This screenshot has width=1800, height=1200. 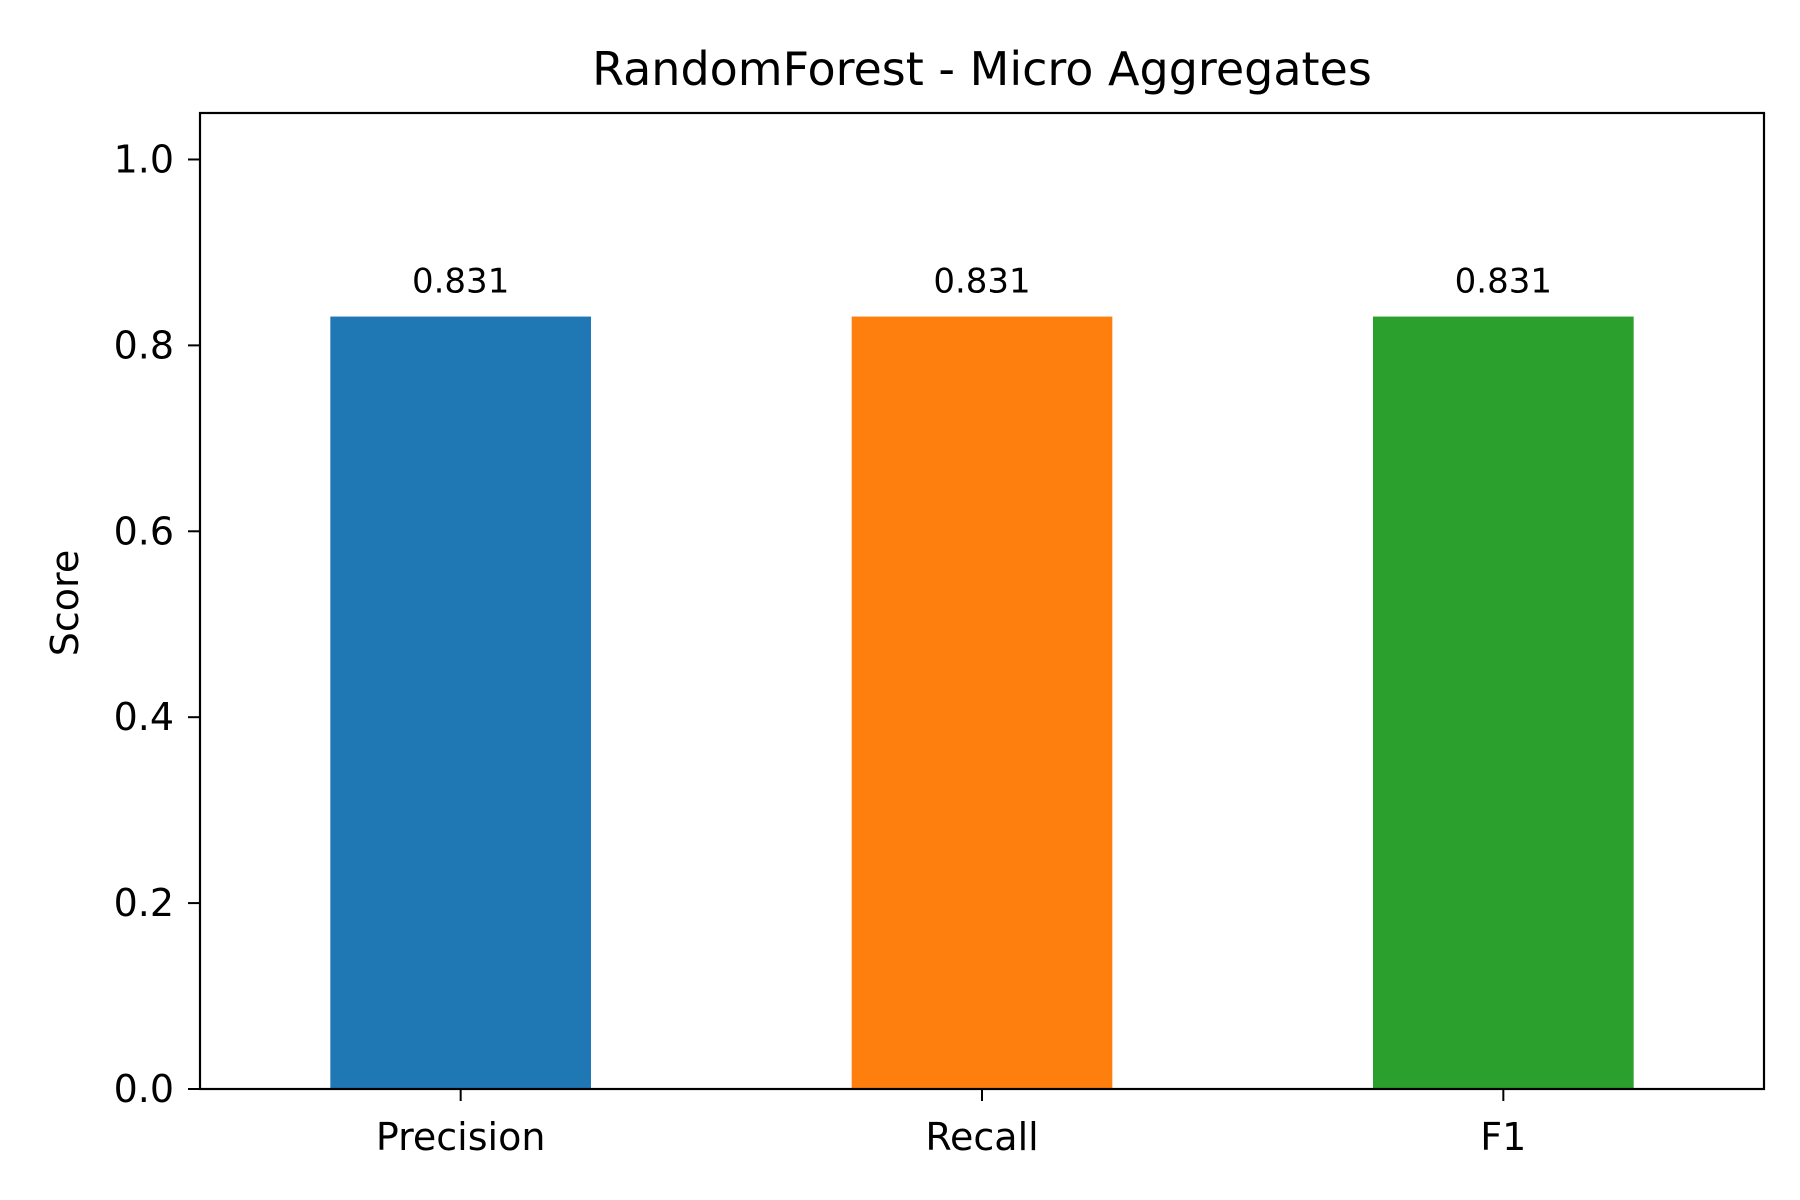 I want to click on data-label-precision: 0.831, so click(x=460, y=282).